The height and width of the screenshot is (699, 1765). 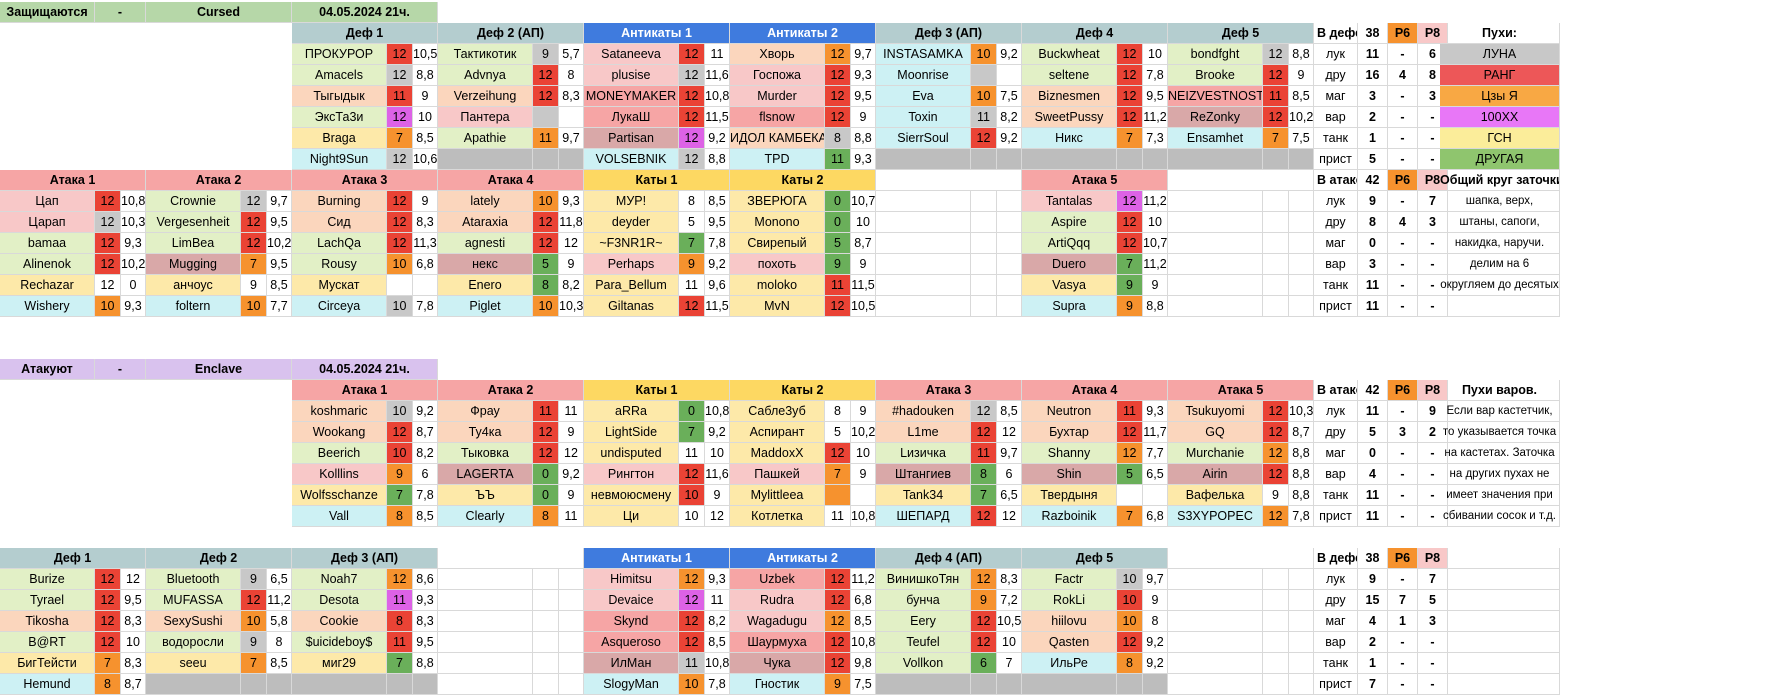 What do you see at coordinates (425, 516) in the screenshot?
I see `sharpen-value: 8,5` at bounding box center [425, 516].